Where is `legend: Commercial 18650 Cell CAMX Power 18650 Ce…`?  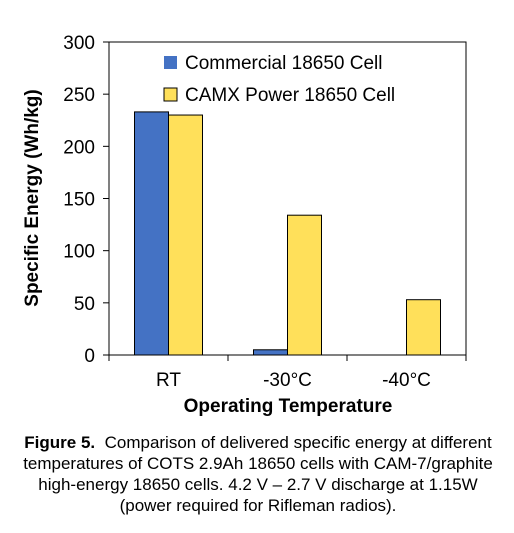
legend: Commercial 18650 Cell CAMX Power 18650 Ce… is located at coordinates (279, 79).